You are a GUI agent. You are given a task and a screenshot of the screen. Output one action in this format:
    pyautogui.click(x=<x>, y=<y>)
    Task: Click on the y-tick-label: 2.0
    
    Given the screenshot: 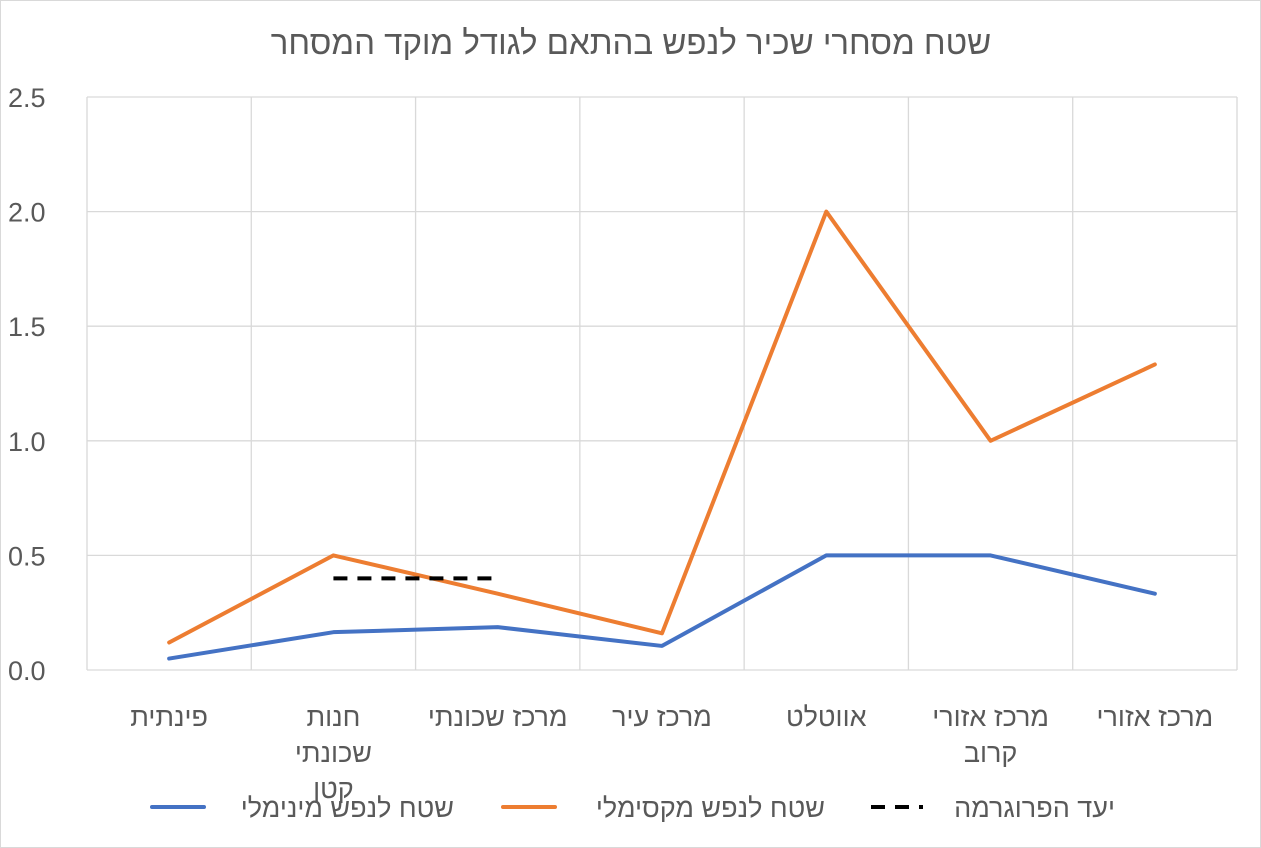 What is the action you would take?
    pyautogui.click(x=27, y=213)
    